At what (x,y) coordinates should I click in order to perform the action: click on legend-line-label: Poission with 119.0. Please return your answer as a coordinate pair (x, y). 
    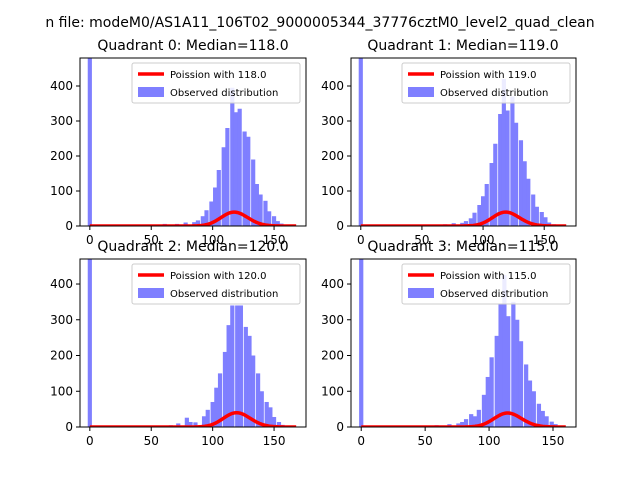
    Looking at the image, I should click on (488, 75).